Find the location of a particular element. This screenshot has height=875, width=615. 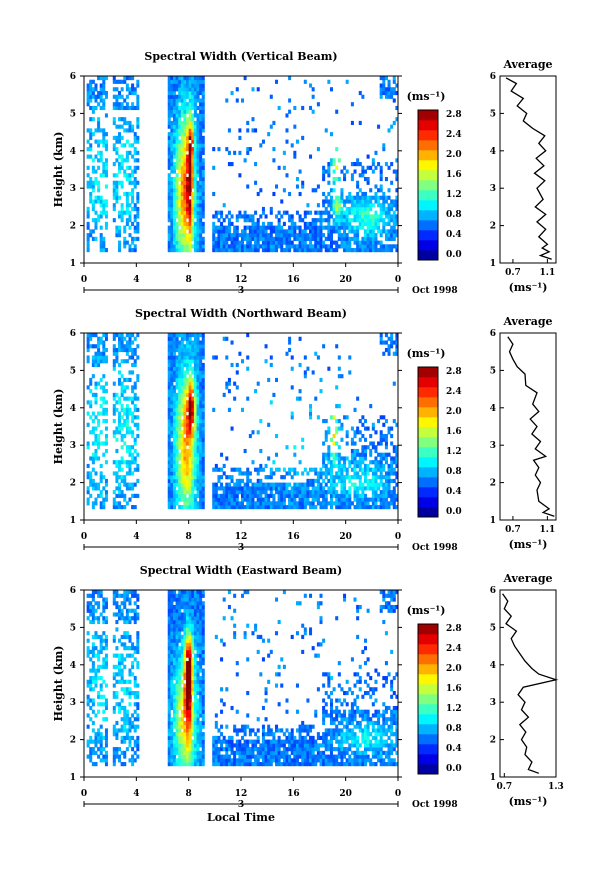

x-tick-label: 0 is located at coordinates (84, 537).